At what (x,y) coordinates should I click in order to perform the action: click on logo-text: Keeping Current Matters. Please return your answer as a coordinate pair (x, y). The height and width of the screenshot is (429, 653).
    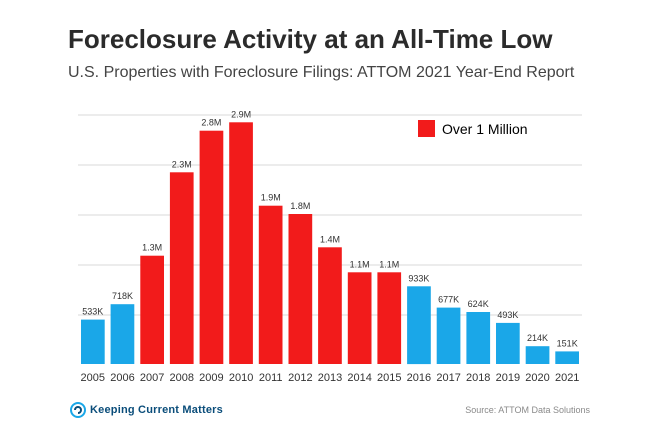
    Looking at the image, I should click on (156, 410).